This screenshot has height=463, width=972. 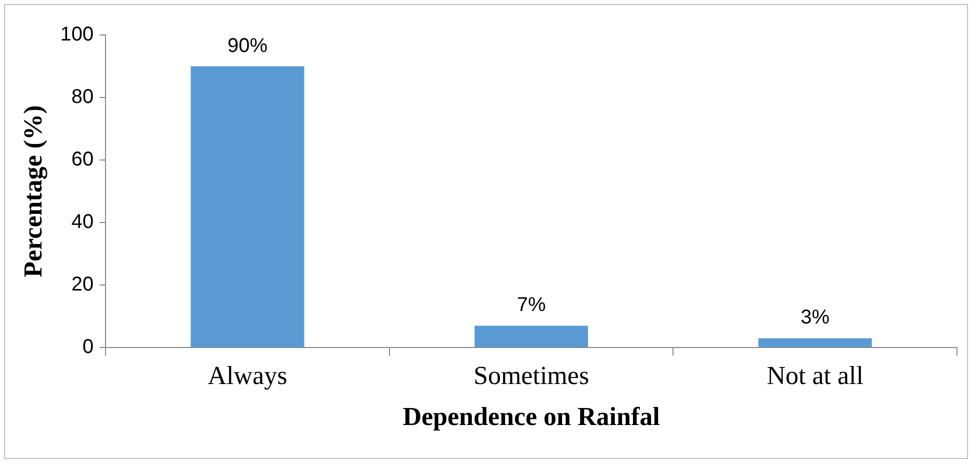 I want to click on y-tick-label: 40, so click(x=82, y=222).